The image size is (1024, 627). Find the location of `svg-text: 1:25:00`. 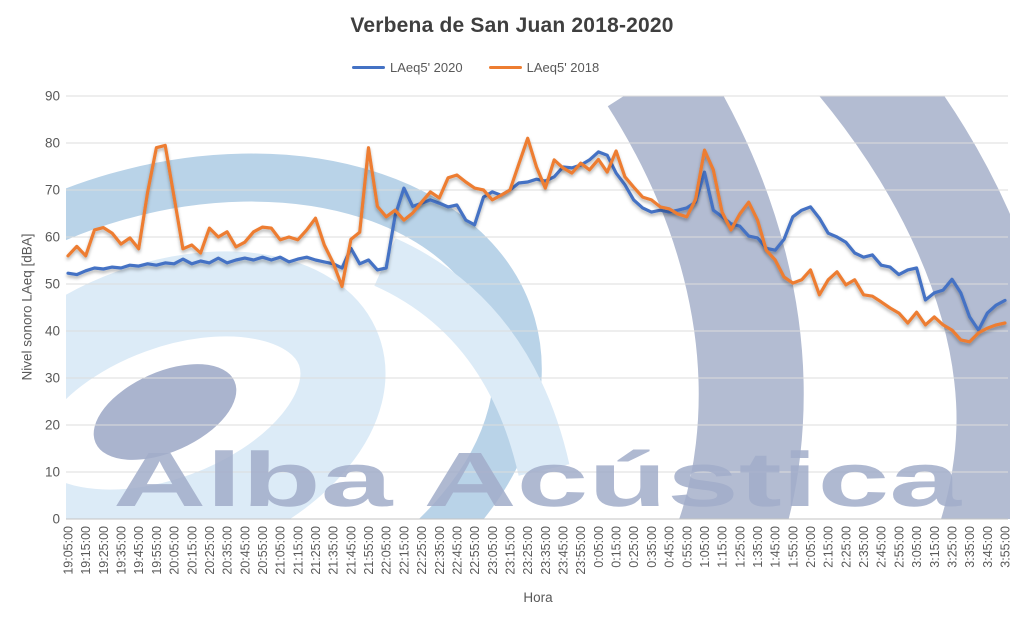

svg-text: 1:25:00 is located at coordinates (740, 547).